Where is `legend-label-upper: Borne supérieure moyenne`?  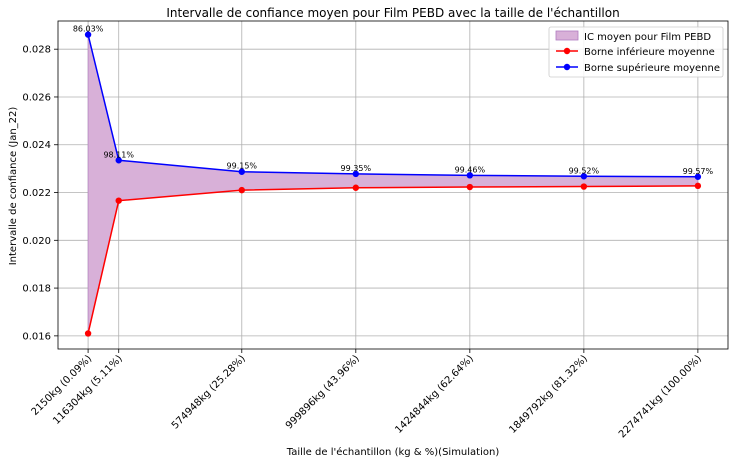
legend-label-upper: Borne supérieure moyenne is located at coordinates (652, 68).